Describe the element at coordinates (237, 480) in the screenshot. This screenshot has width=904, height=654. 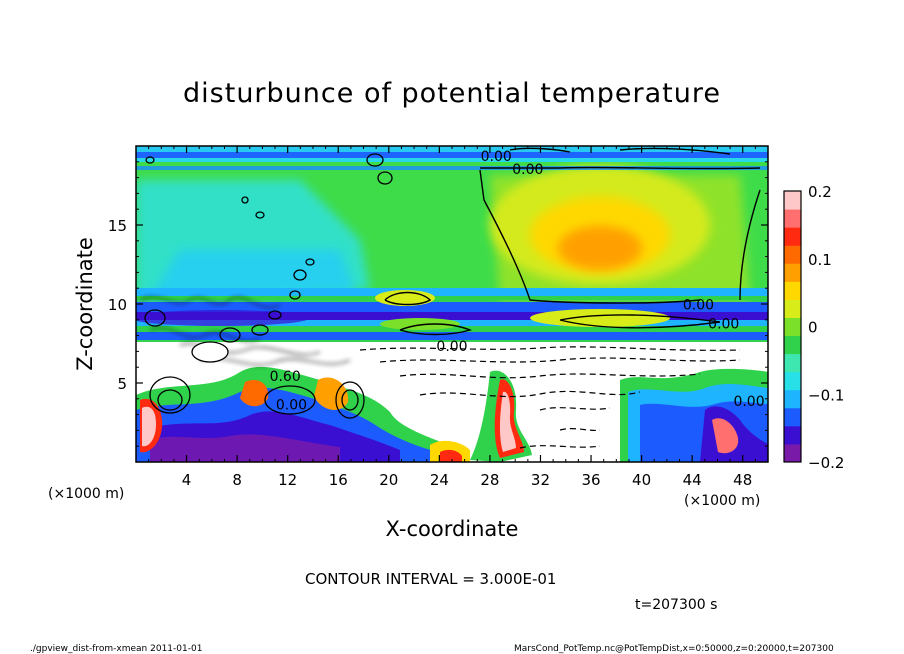
I see `x-tick-label: 8` at that location.